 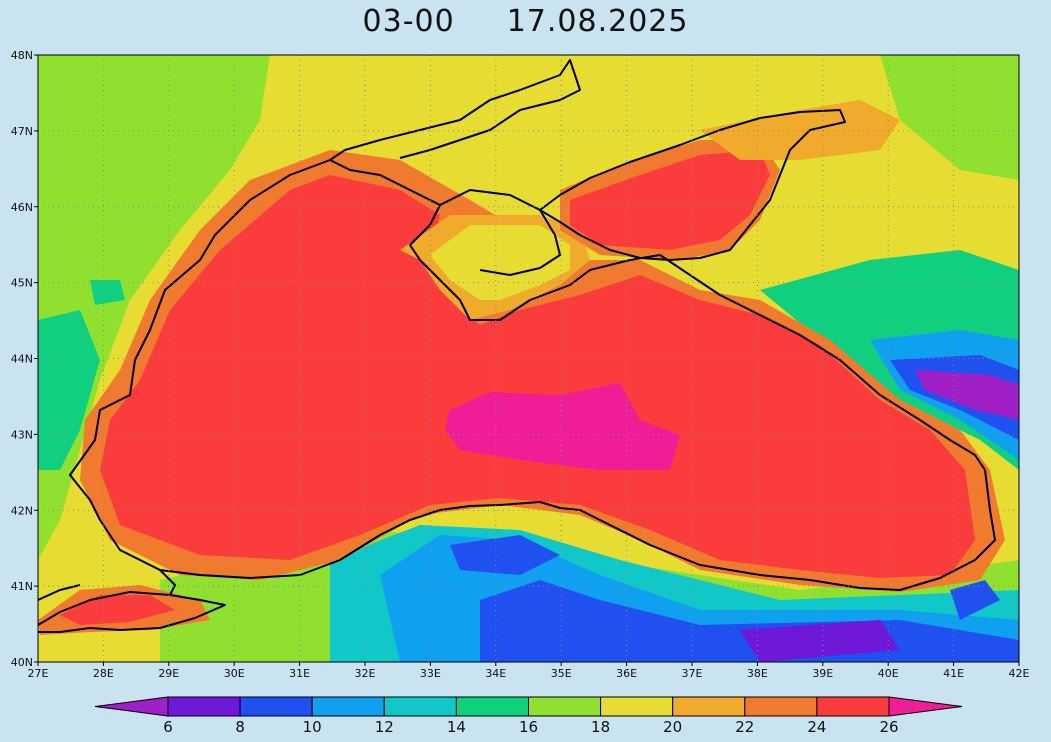 I want to click on colorbar-over-arrow, so click(x=925, y=706).